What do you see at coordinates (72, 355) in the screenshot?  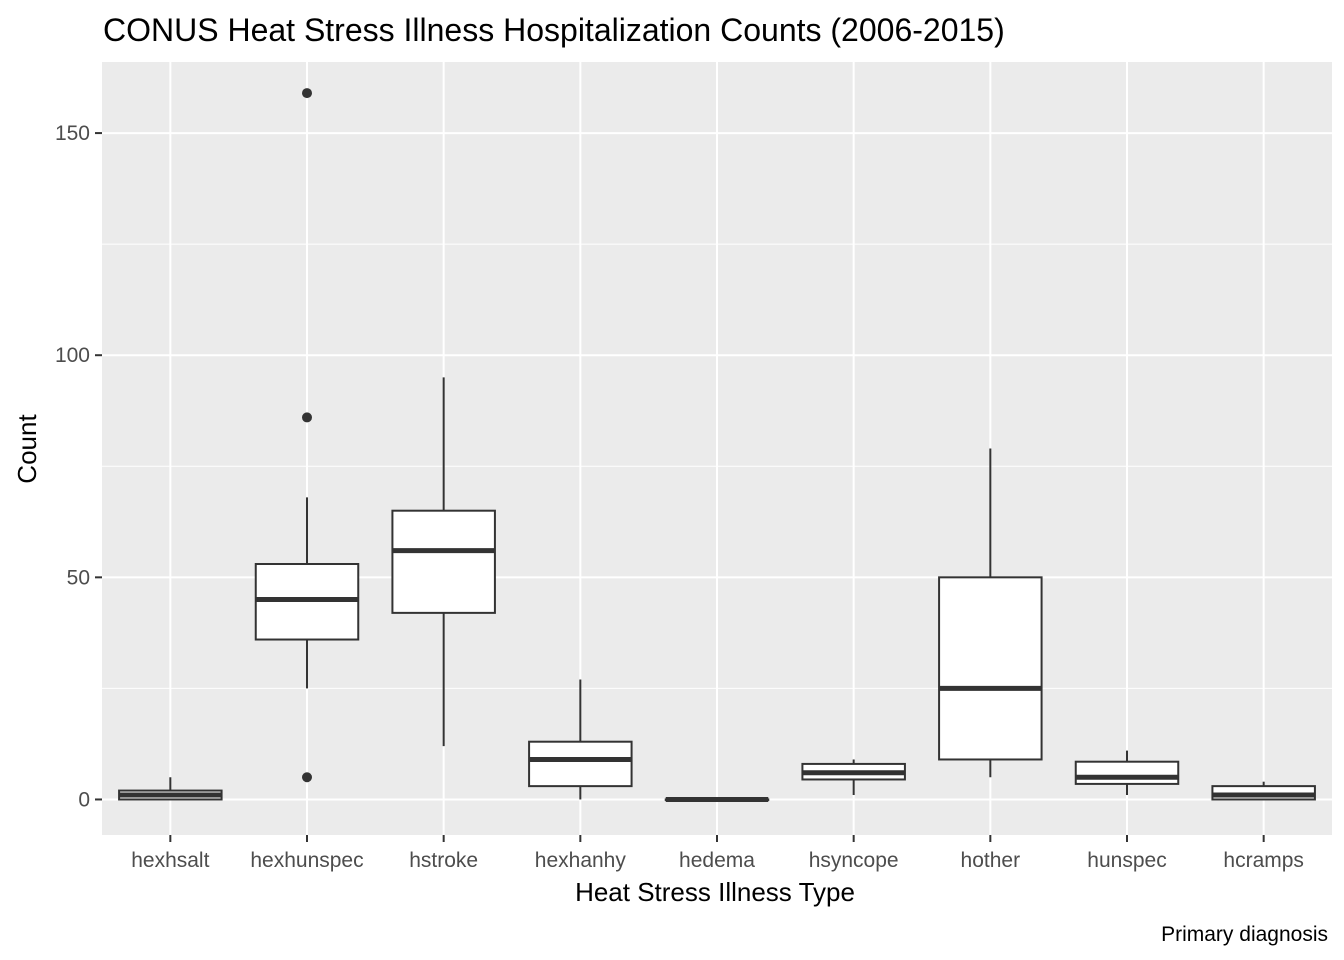 I see `y-tick-label: 100` at bounding box center [72, 355].